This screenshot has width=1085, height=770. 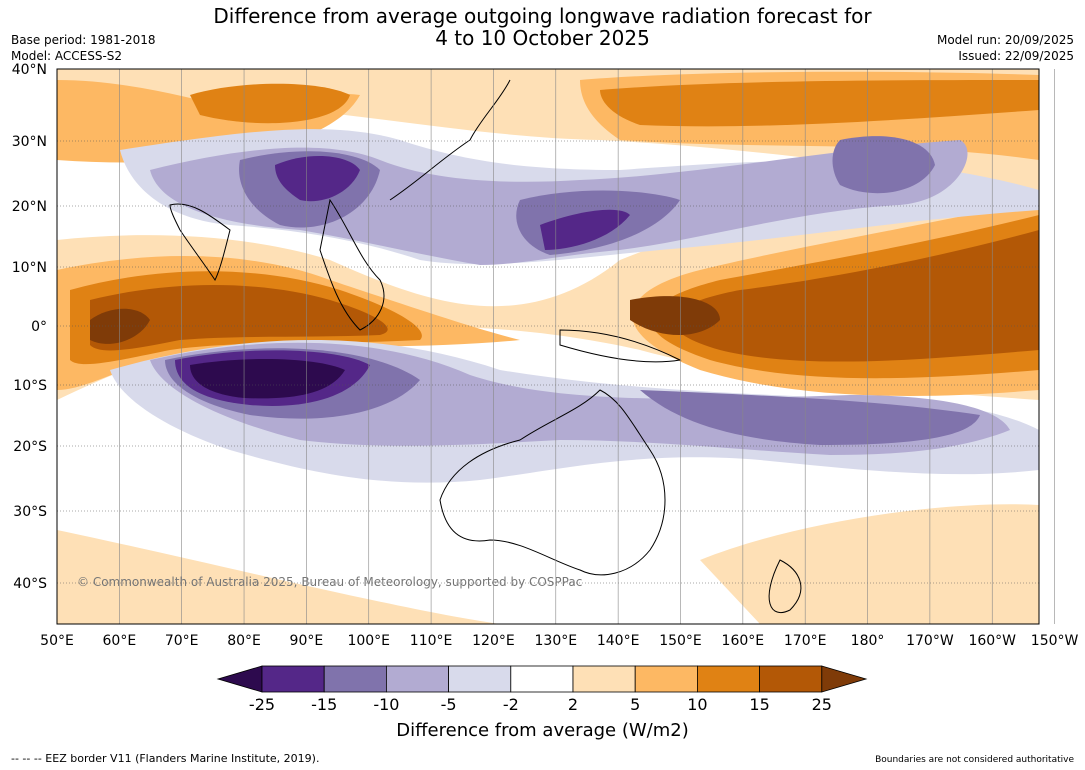 What do you see at coordinates (57, 641) in the screenshot?
I see `longitude-label: 50°E` at bounding box center [57, 641].